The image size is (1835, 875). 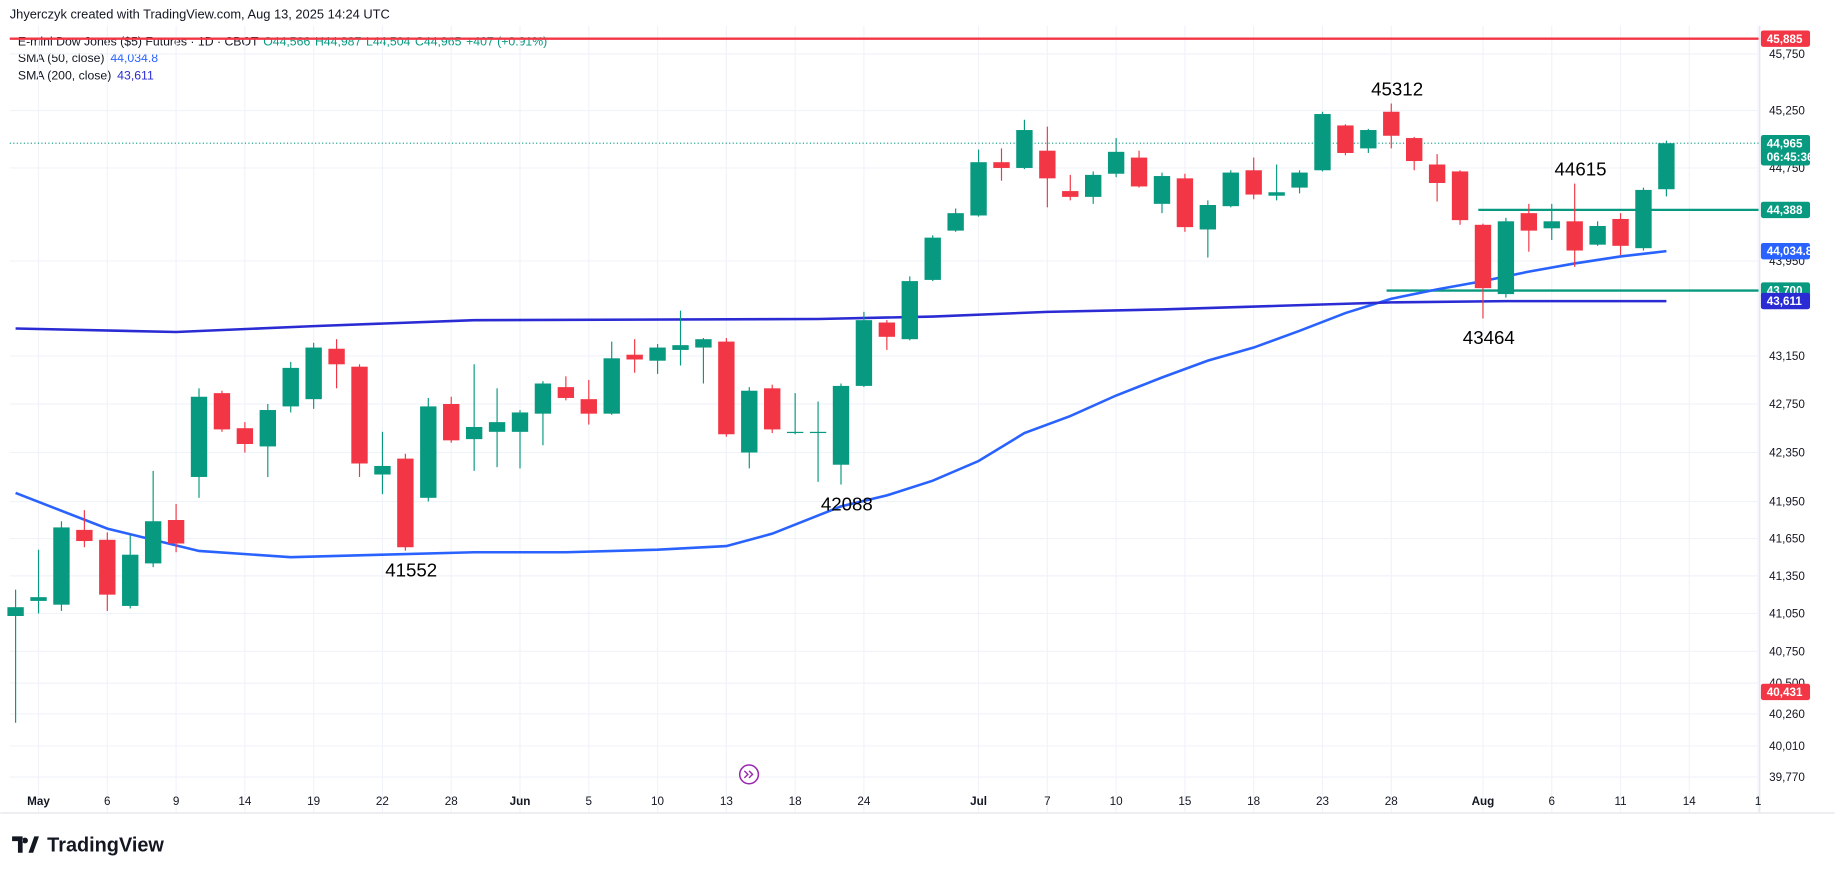 I want to click on x-tick-label: 6, so click(x=107, y=801).